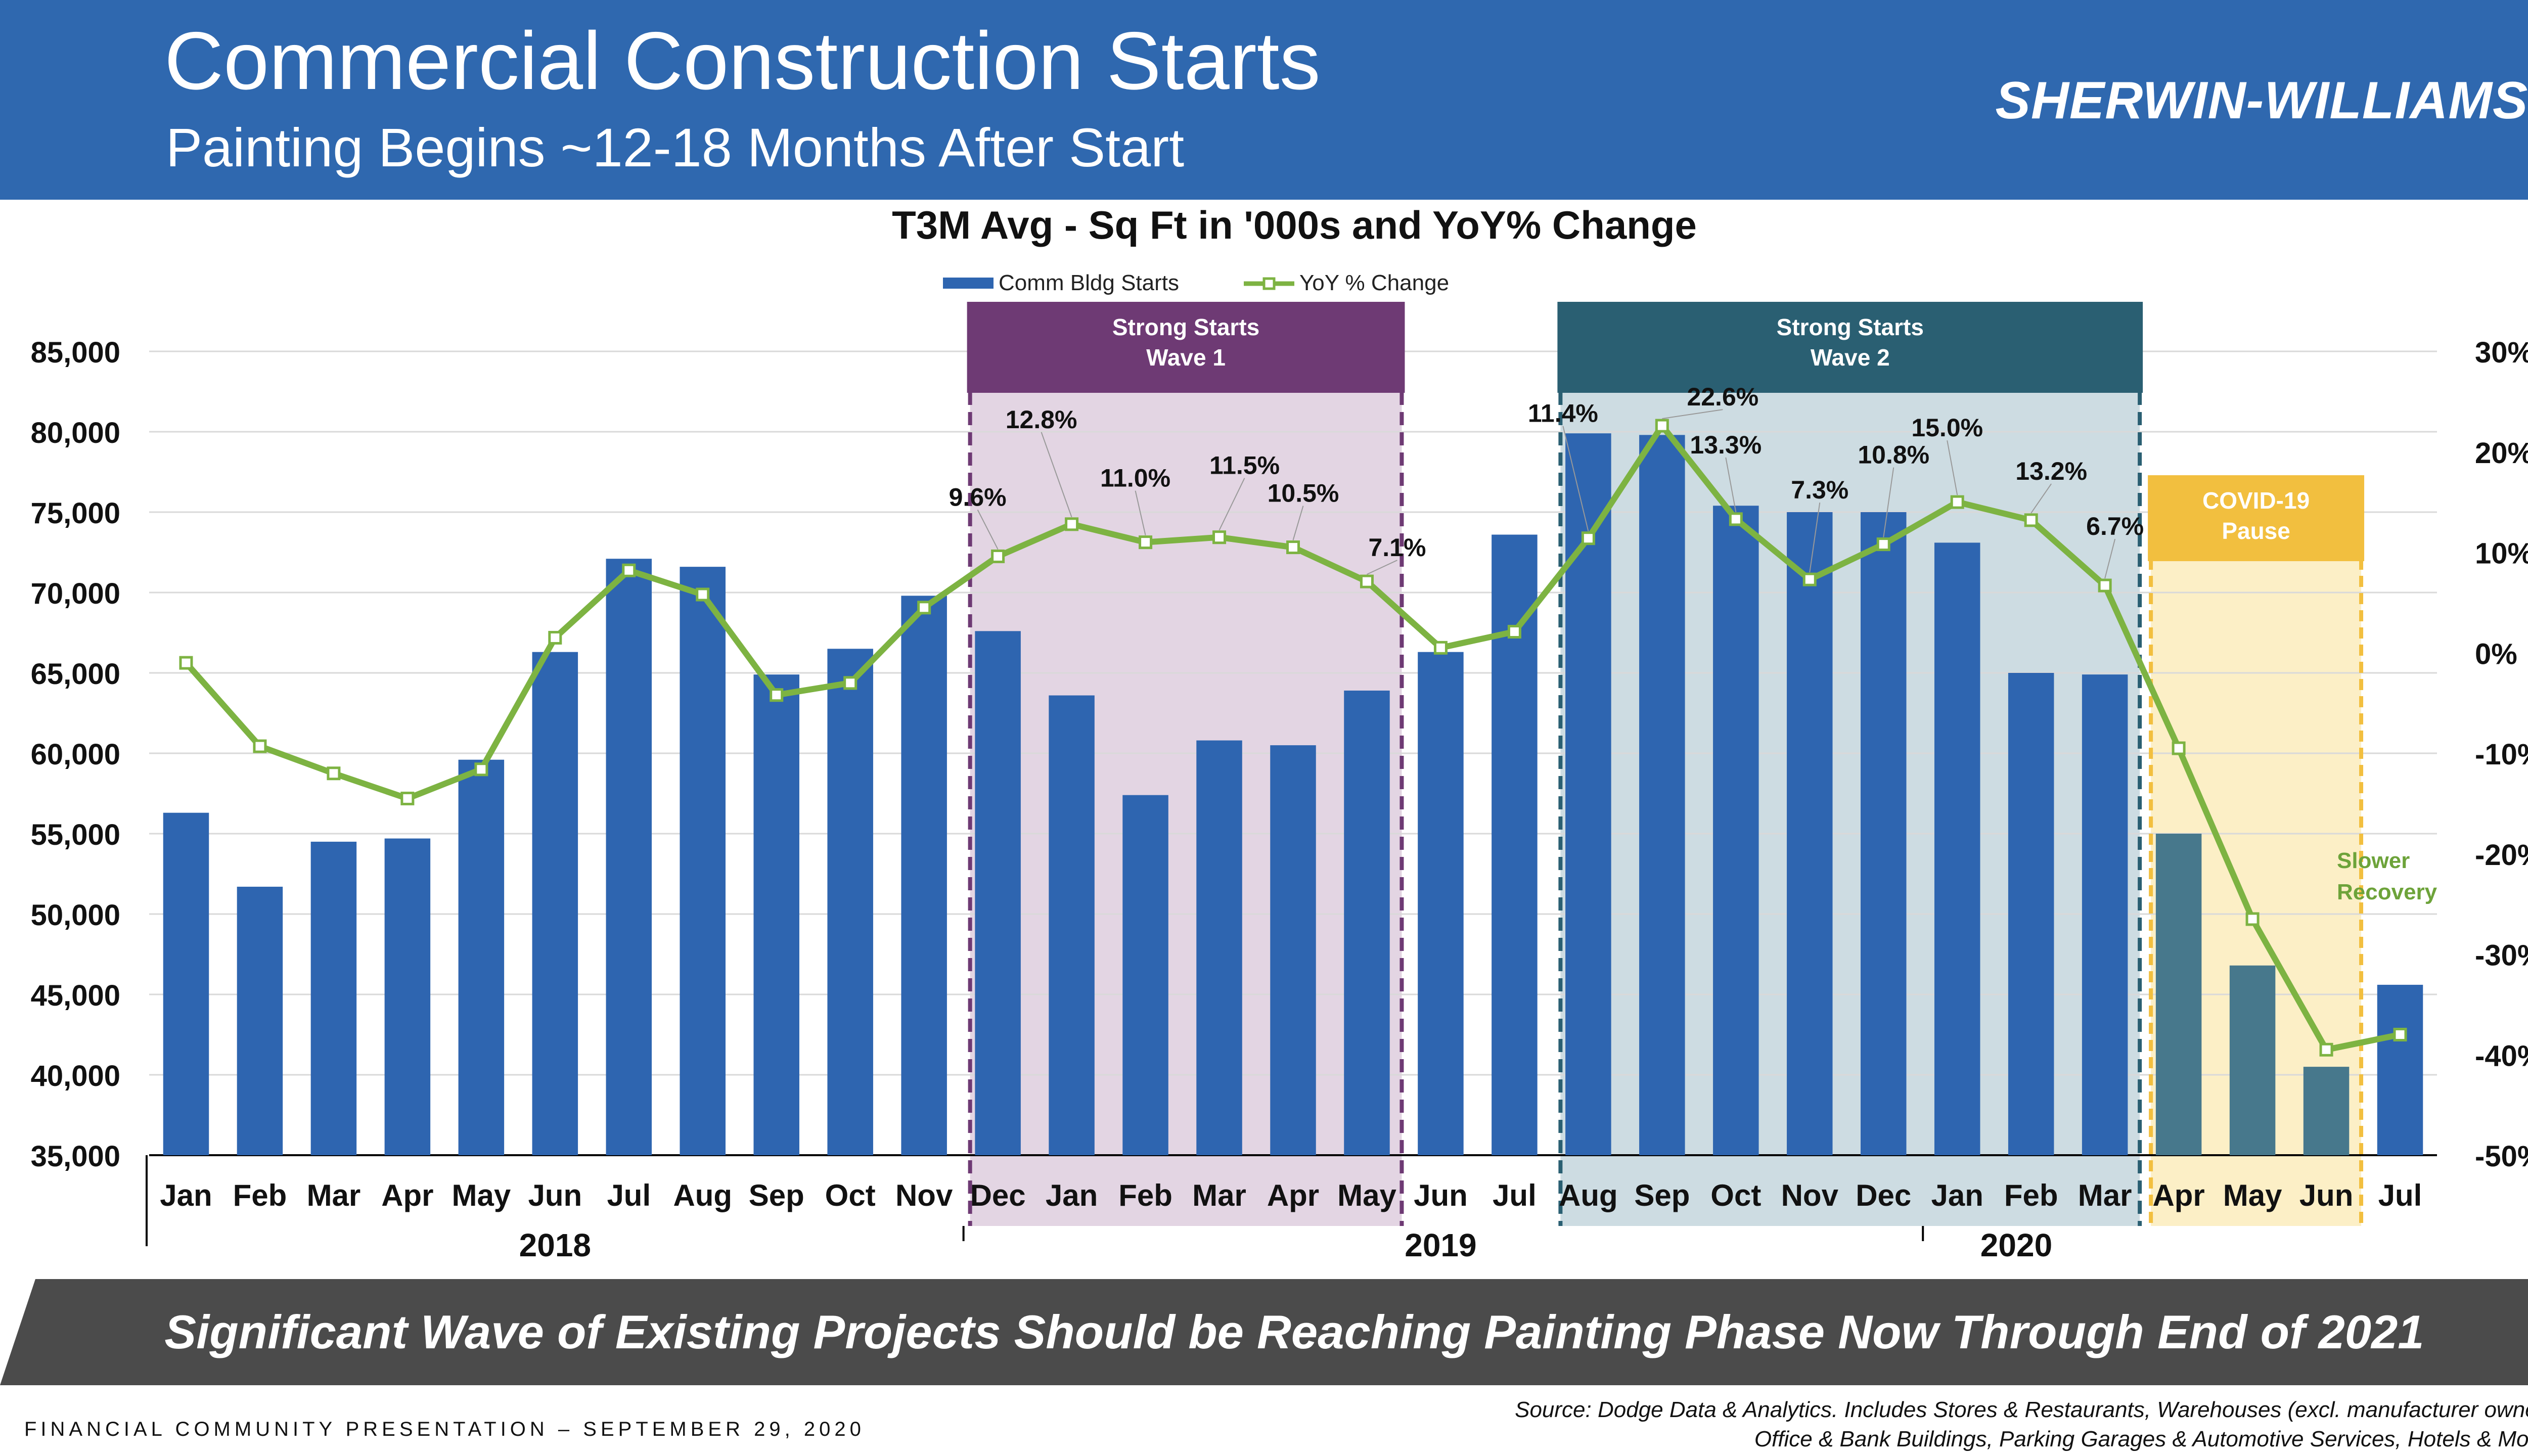  I want to click on x-tick-label: Sep, so click(1662, 1195).